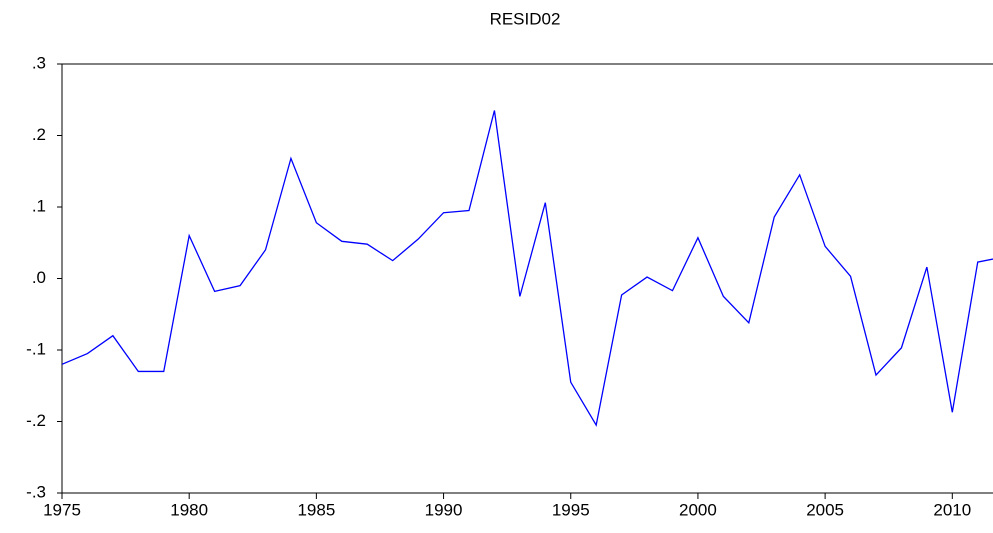 Image resolution: width=993 pixels, height=533 pixels. What do you see at coordinates (189, 509) in the screenshot?
I see `x-tick-label: 1980` at bounding box center [189, 509].